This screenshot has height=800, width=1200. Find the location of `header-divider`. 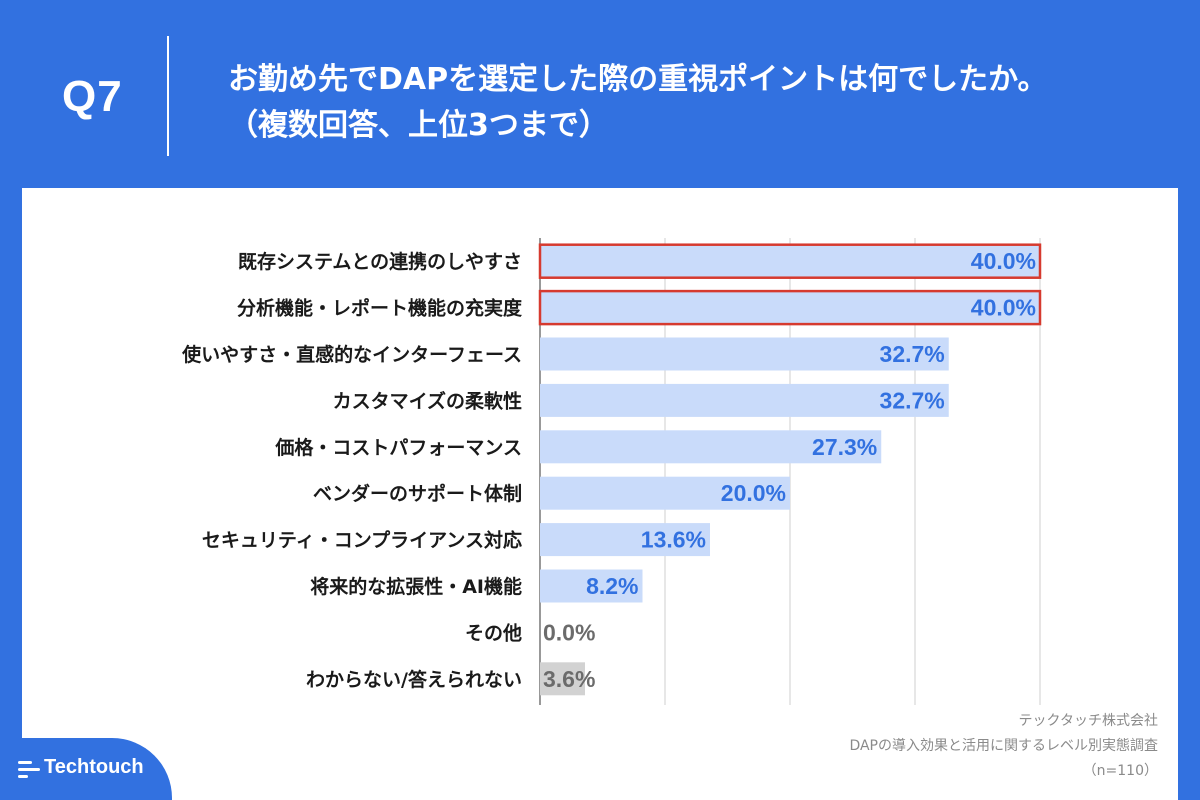

header-divider is located at coordinates (168, 96).